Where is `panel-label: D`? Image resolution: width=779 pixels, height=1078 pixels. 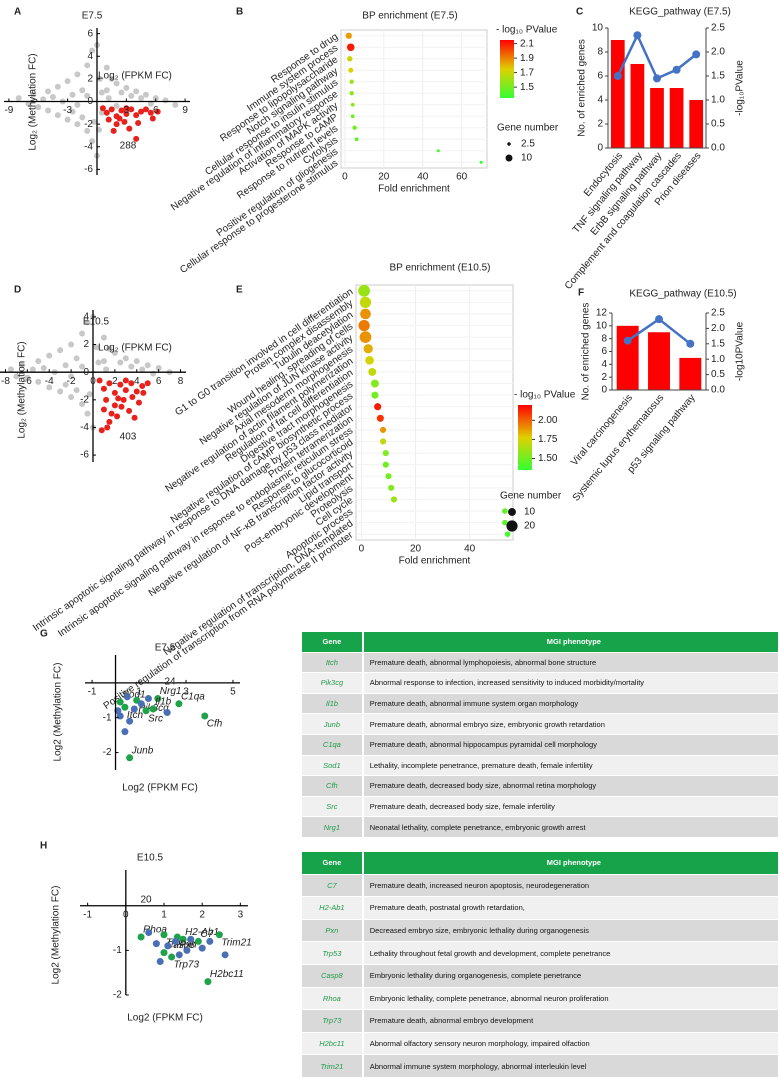
panel-label: D is located at coordinates (17, 290).